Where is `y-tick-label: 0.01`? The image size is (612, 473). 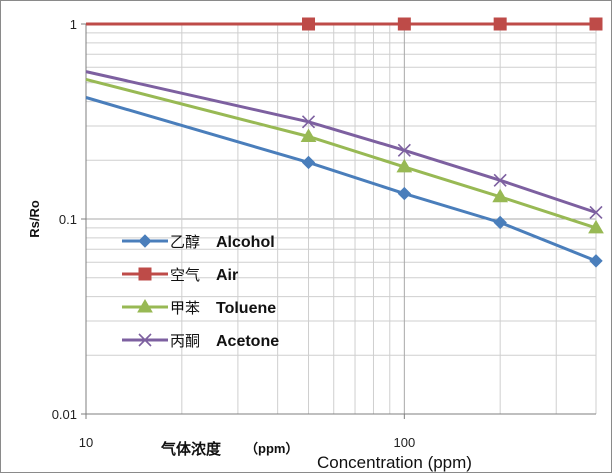 y-tick-label: 0.01 is located at coordinates (64, 414).